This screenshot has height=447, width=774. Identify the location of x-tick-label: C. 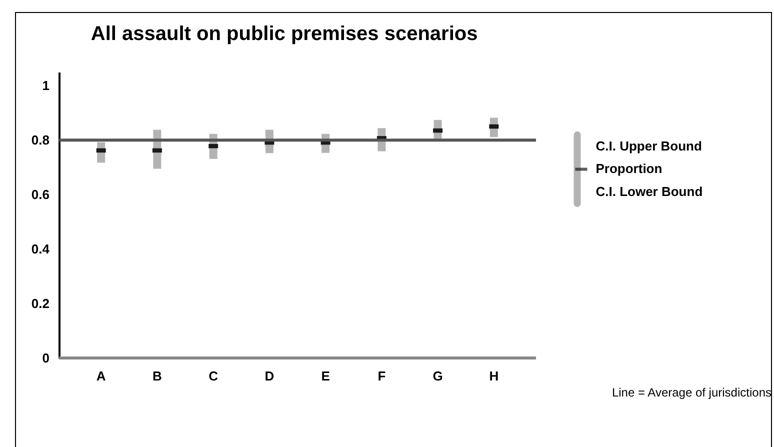
(213, 376).